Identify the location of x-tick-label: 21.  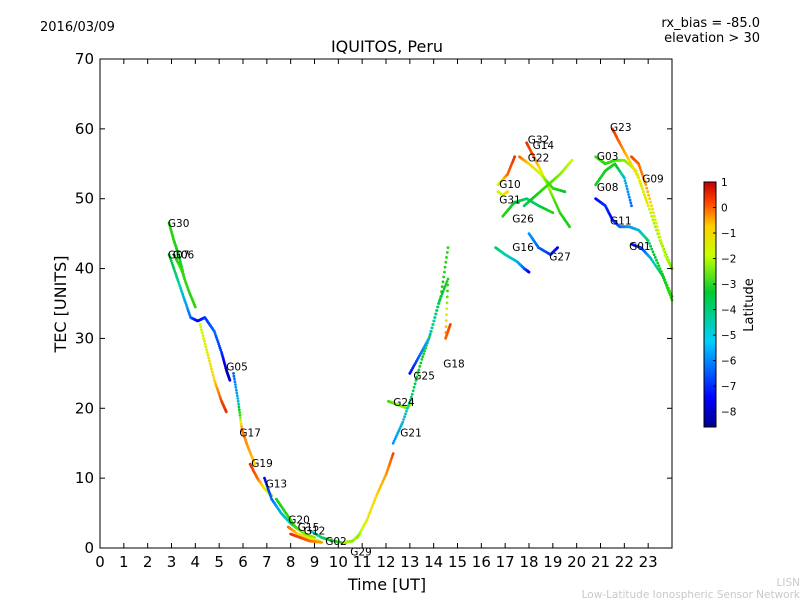
(600, 562).